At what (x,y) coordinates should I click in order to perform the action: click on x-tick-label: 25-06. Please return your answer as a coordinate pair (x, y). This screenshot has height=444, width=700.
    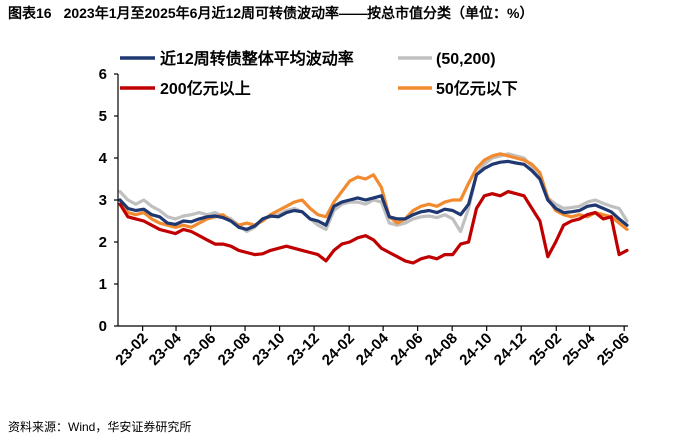
    Looking at the image, I should click on (613, 349).